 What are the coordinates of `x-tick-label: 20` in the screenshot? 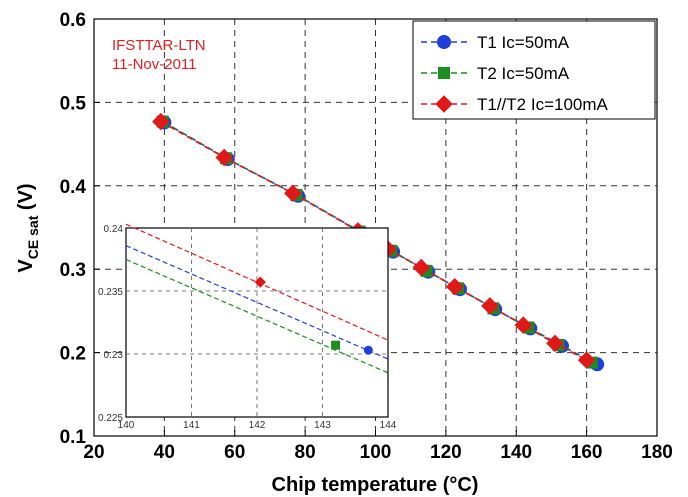 It's located at (93, 452).